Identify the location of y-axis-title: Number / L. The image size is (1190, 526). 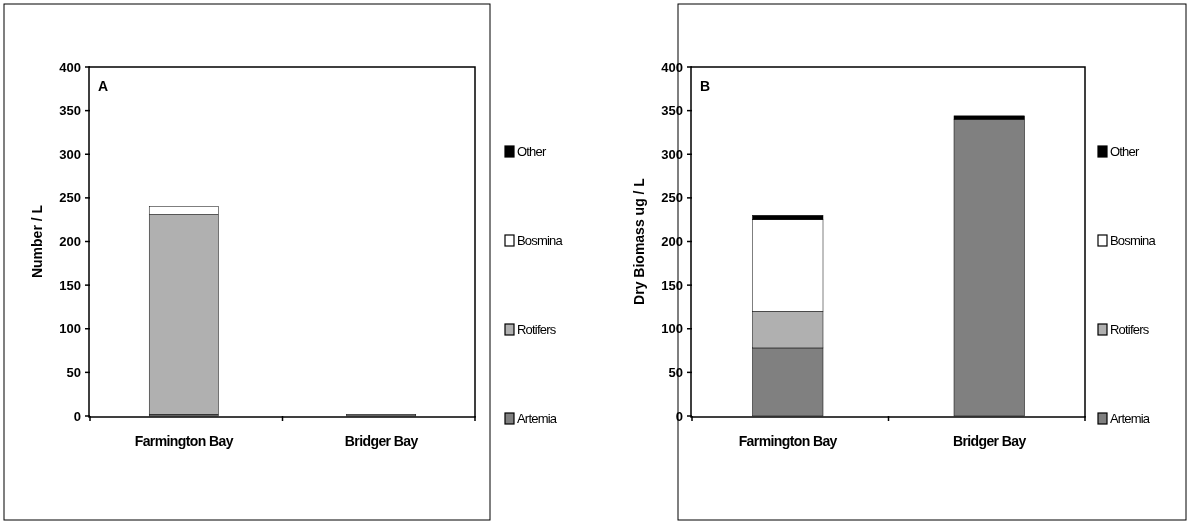
(37, 241).